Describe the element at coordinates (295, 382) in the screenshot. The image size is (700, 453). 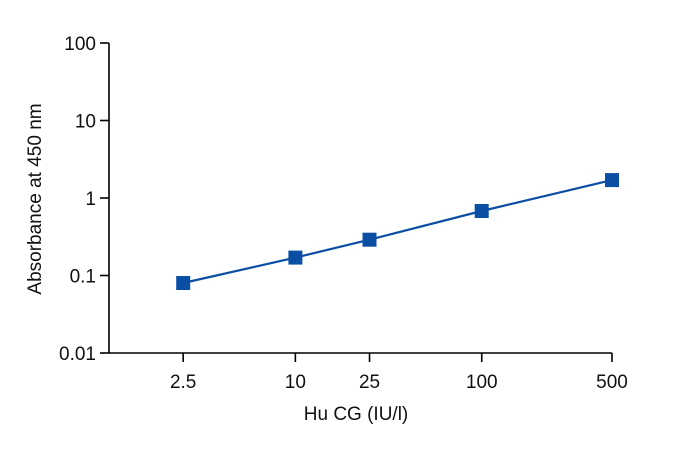
I see `x-tick-label: 10` at that location.